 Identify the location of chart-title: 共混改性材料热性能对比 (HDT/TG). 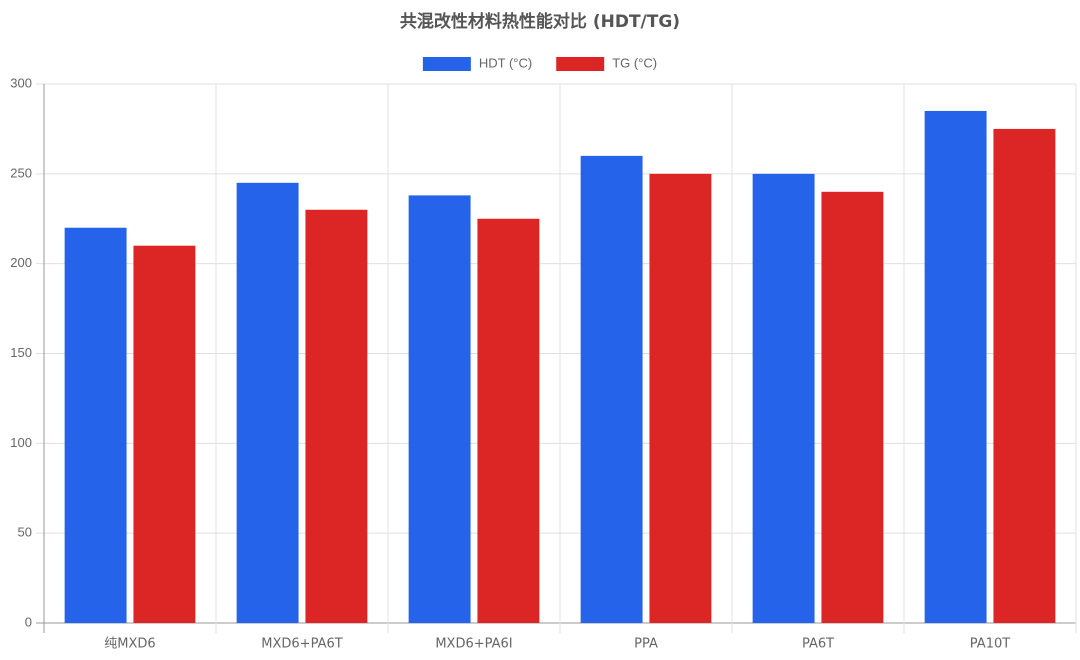
(540, 21).